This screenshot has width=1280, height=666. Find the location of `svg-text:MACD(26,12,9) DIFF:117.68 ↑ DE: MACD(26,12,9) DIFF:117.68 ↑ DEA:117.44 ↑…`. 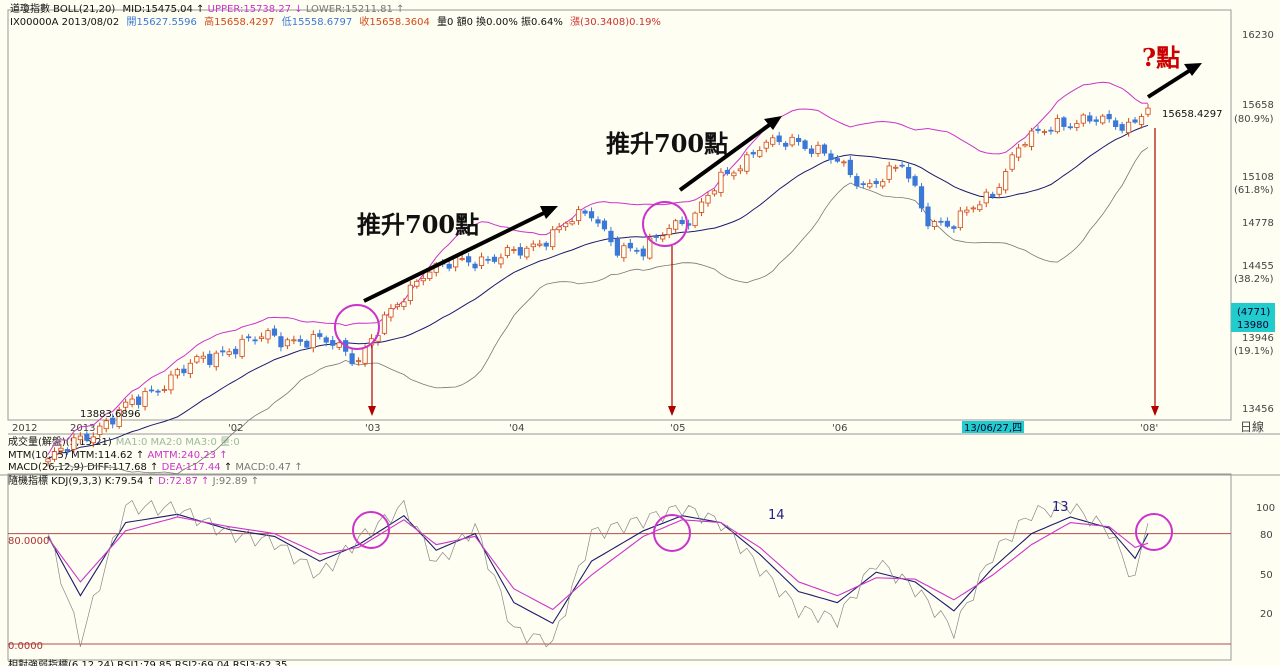

svg-text:MACD(26,12,9) DIFF:117.68 ↑ DE: MACD(26,12,9) DIFF:117.68 ↑ DEA:117.44 ↑… is located at coordinates (155, 467).